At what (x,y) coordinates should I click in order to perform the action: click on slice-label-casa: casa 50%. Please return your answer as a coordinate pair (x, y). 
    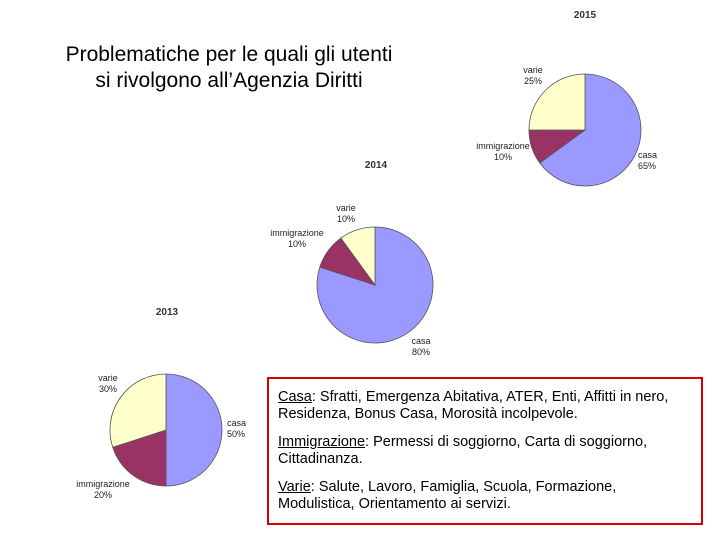
    Looking at the image, I should click on (236, 428).